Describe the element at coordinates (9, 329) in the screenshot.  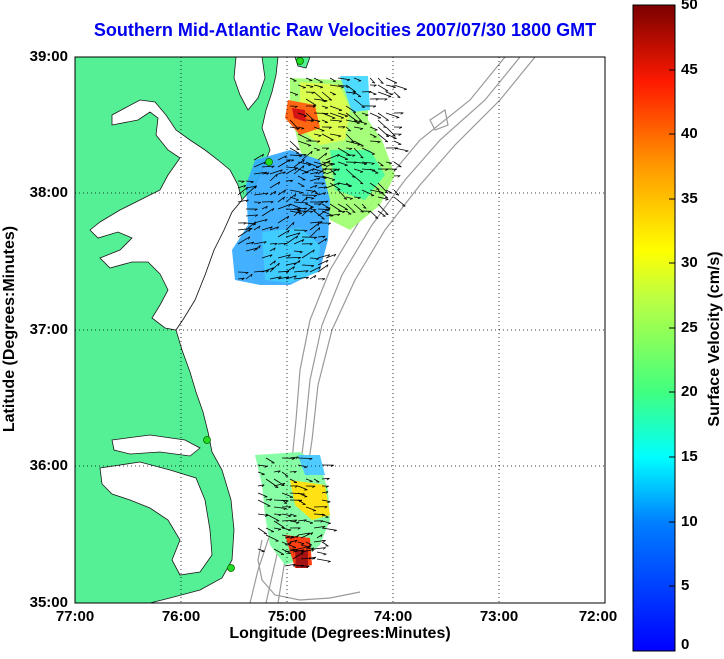
I see `y-axis-label: Latitude (Degrees:Minutes)` at that location.